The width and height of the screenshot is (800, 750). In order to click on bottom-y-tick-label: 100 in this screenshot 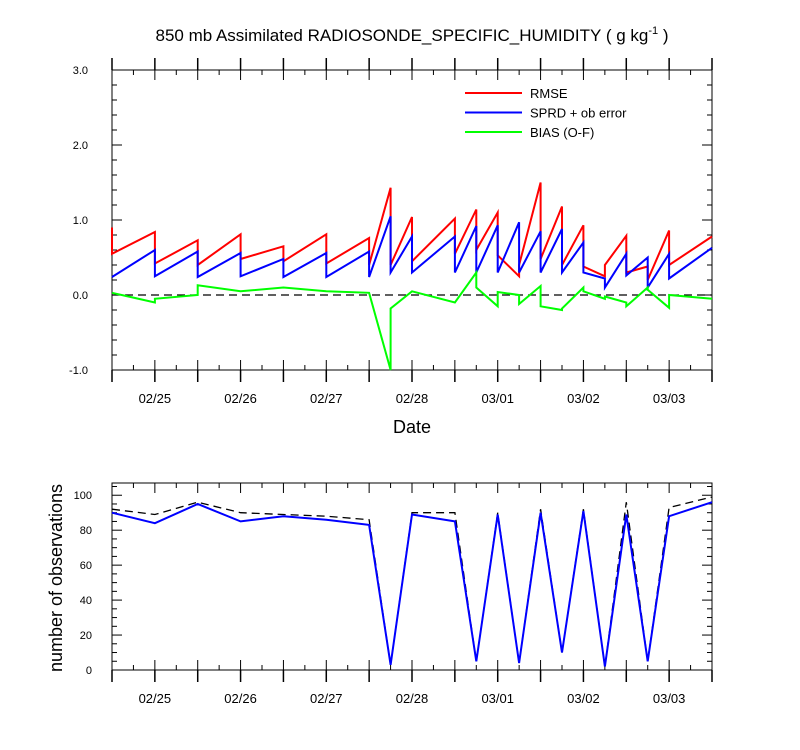, I will do `click(83, 496)`.